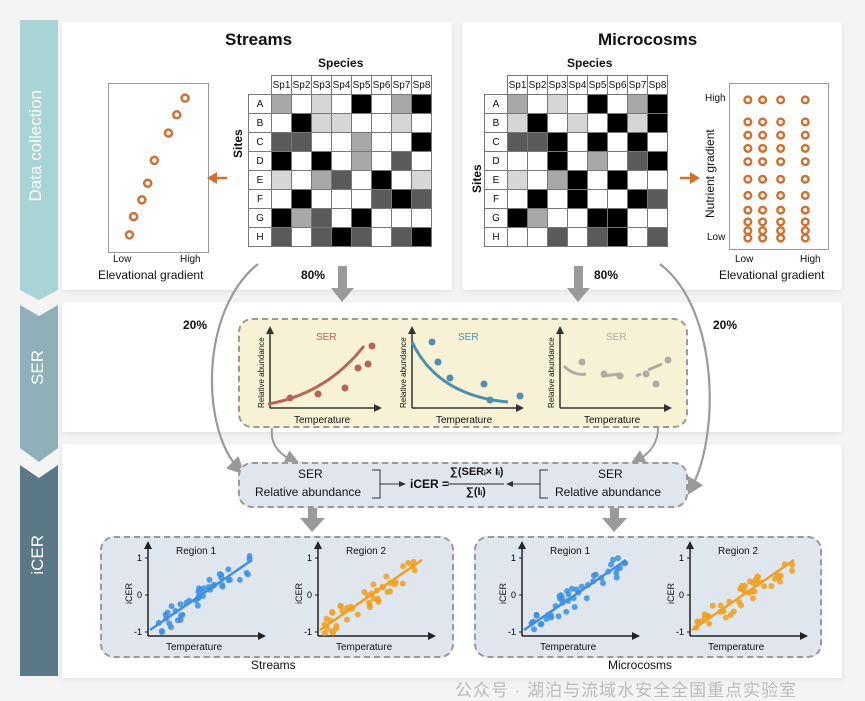 Image resolution: width=865 pixels, height=701 pixels. What do you see at coordinates (614, 525) in the screenshot?
I see `formula-down-arrow-right-head` at bounding box center [614, 525].